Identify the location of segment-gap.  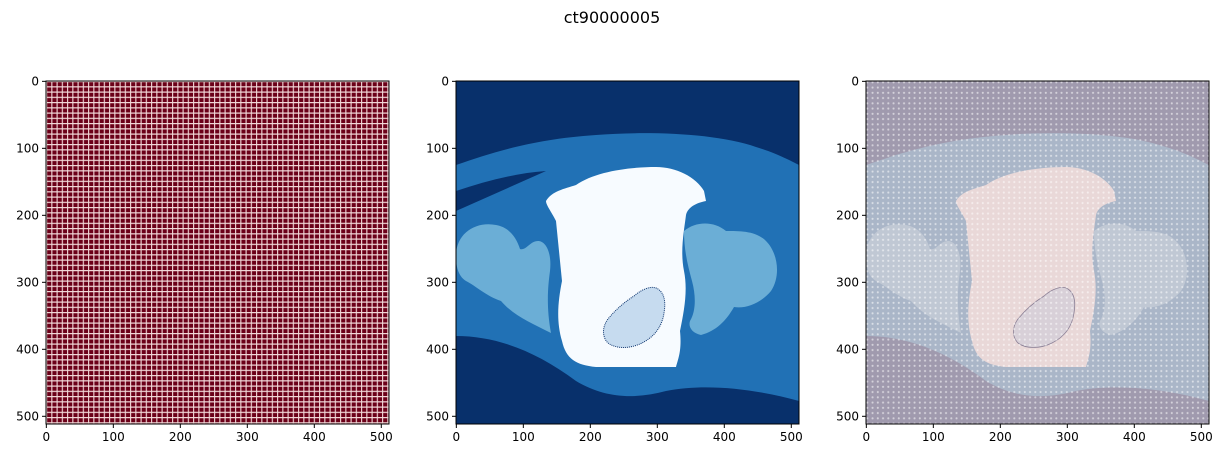
(501, 191).